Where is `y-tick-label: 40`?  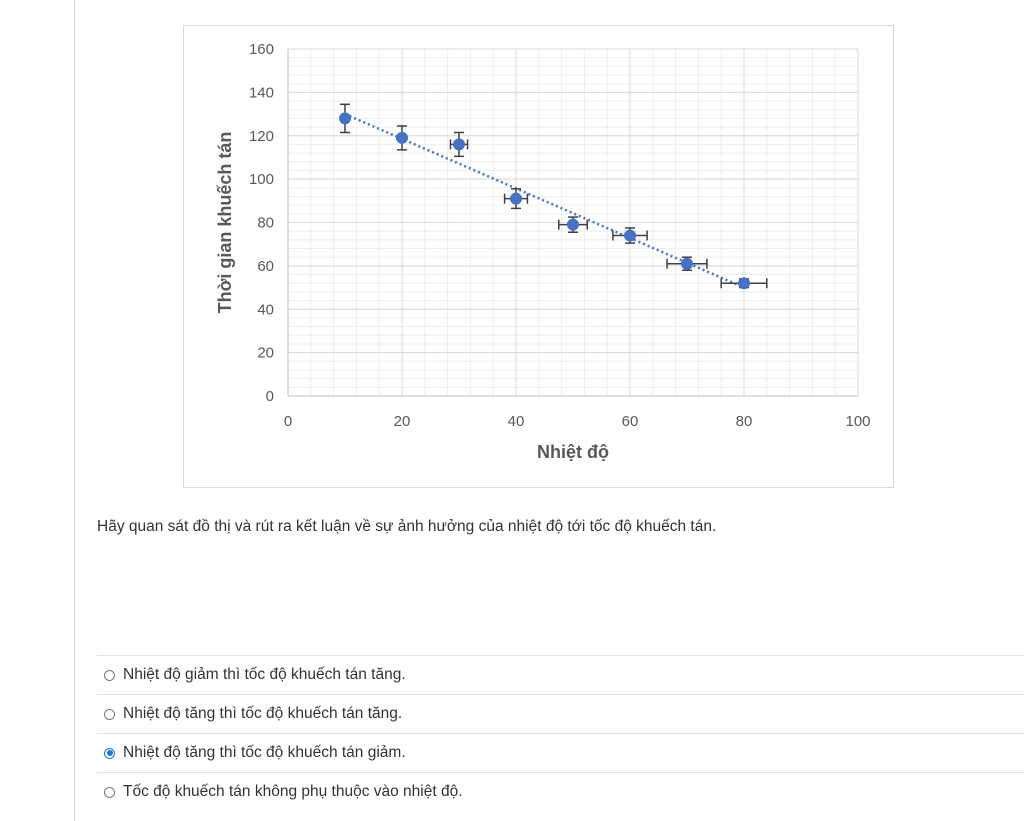 y-tick-label: 40 is located at coordinates (265, 309).